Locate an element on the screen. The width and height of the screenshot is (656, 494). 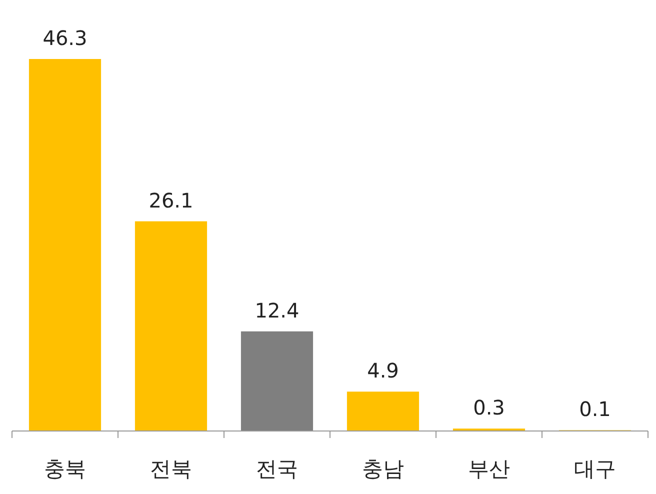
x-tick-label: 부산 is located at coordinates (489, 469).